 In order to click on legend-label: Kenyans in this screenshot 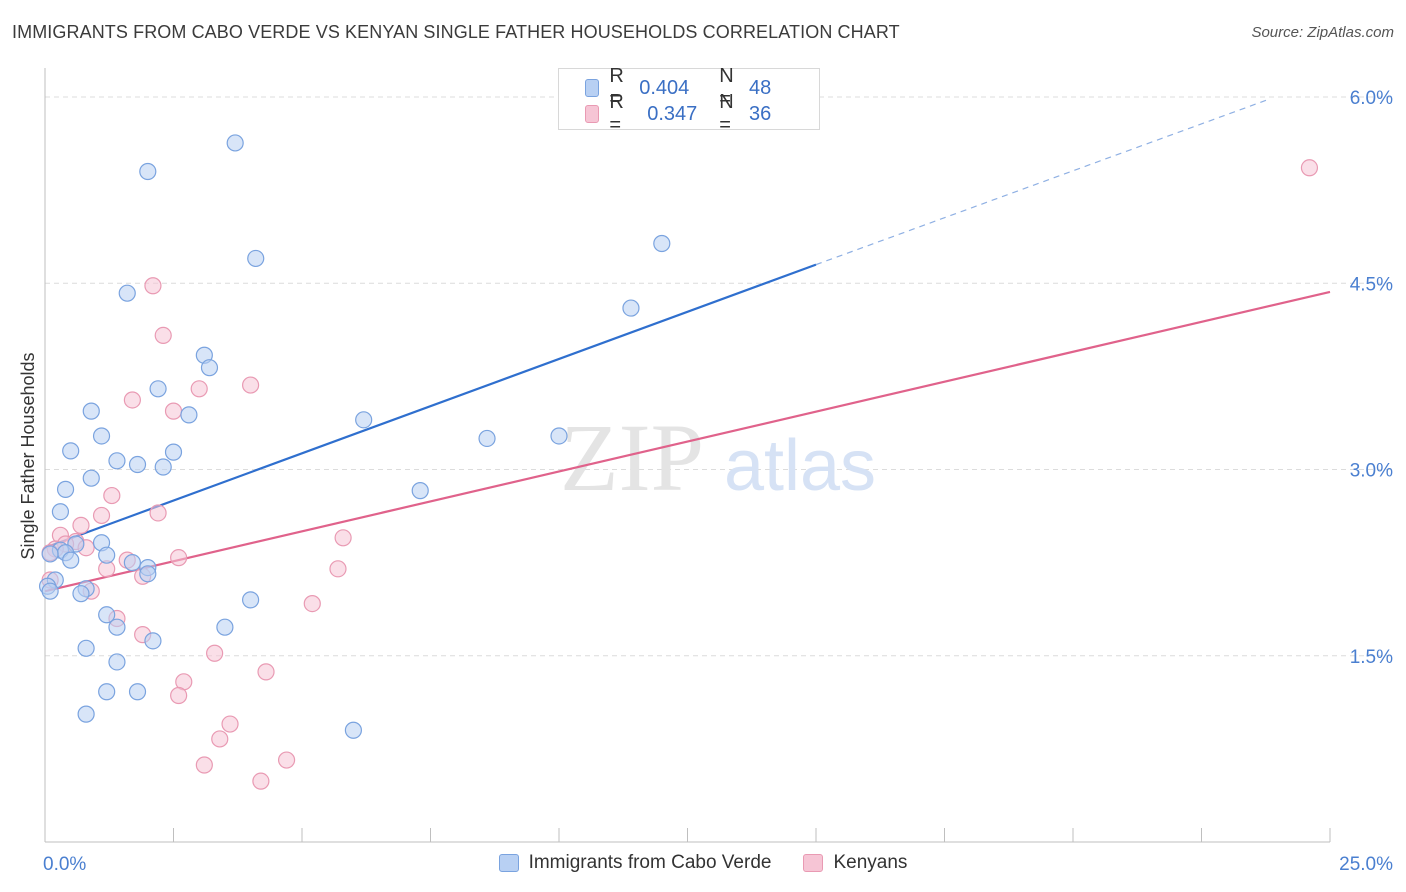, I will do `click(870, 862)`.